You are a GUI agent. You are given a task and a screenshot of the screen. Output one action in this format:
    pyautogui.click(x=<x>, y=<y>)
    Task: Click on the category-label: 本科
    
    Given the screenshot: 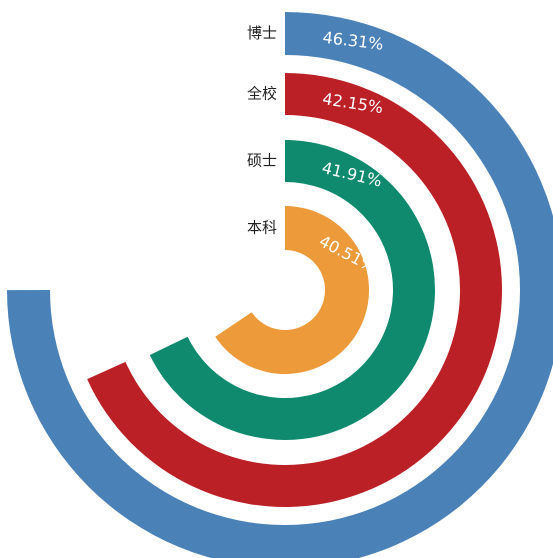 What is the action you would take?
    pyautogui.click(x=262, y=228)
    